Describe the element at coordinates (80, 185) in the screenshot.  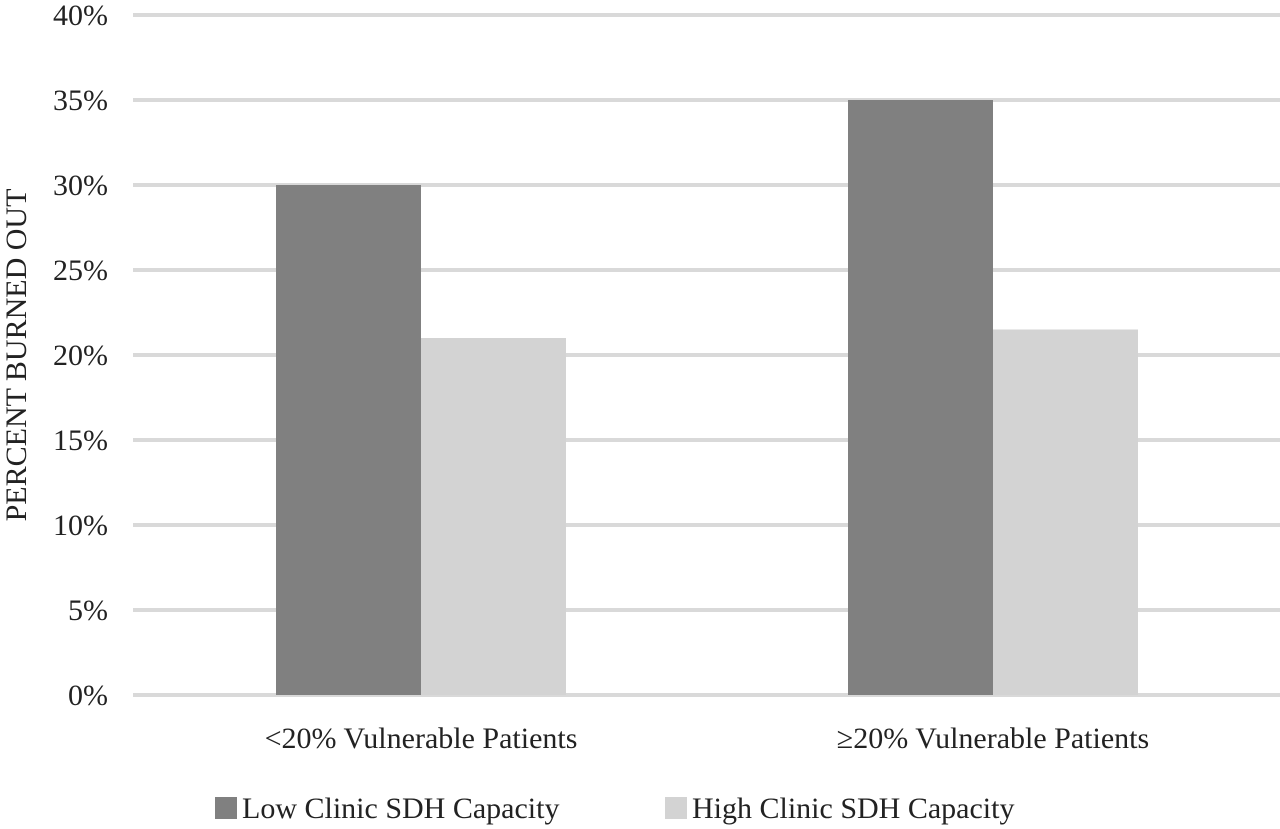
I see `y-tick-label: 30%` at that location.